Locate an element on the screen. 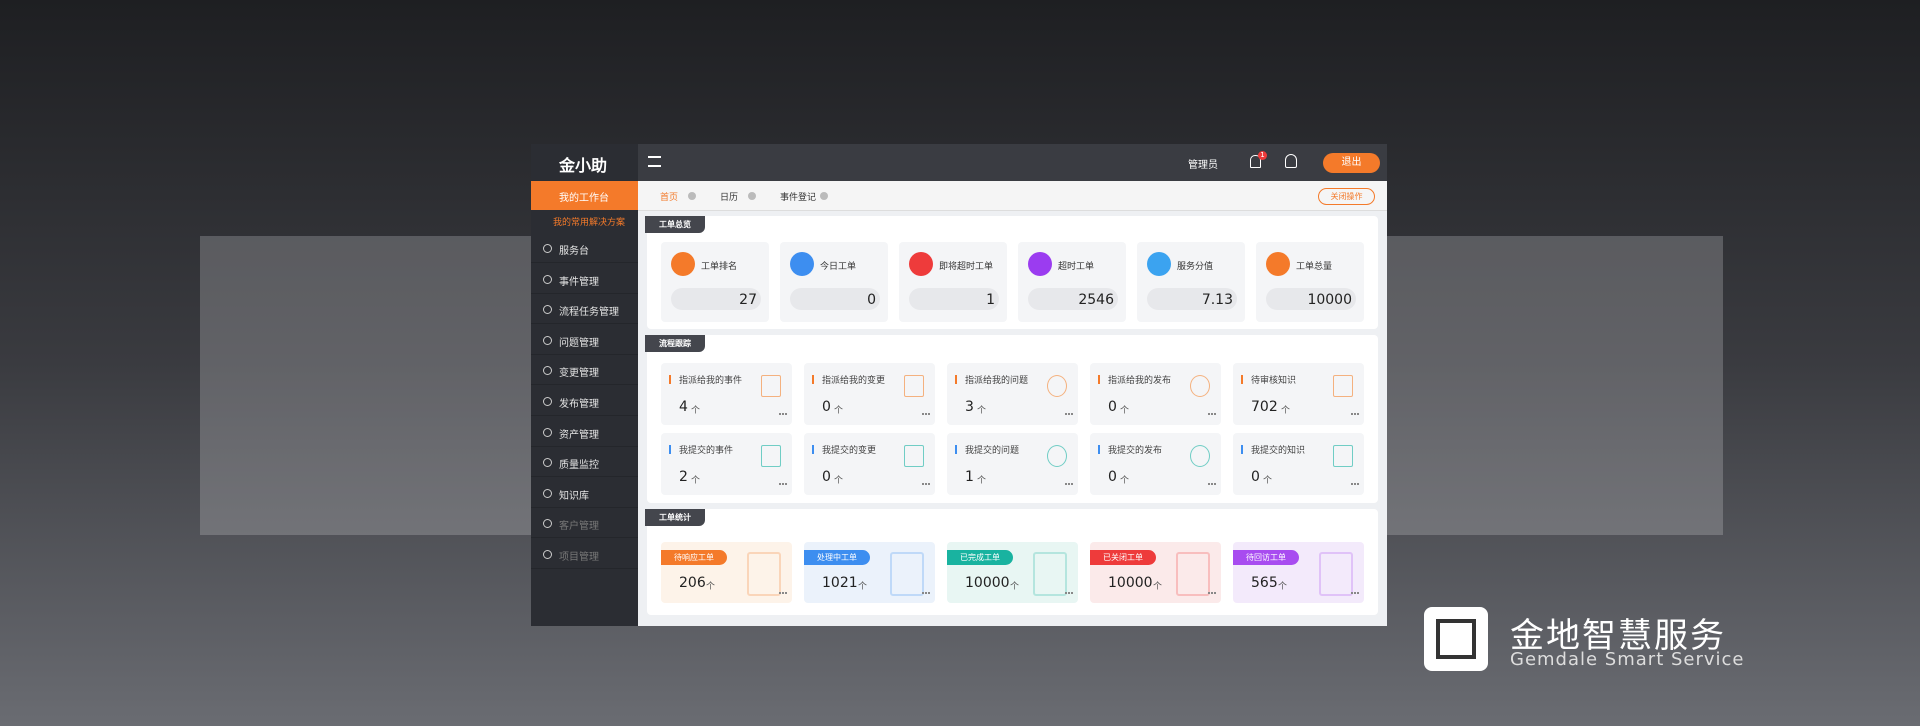 This screenshot has height=726, width=1920. track-card: 我提交的问题 1 个 is located at coordinates (1012, 464).